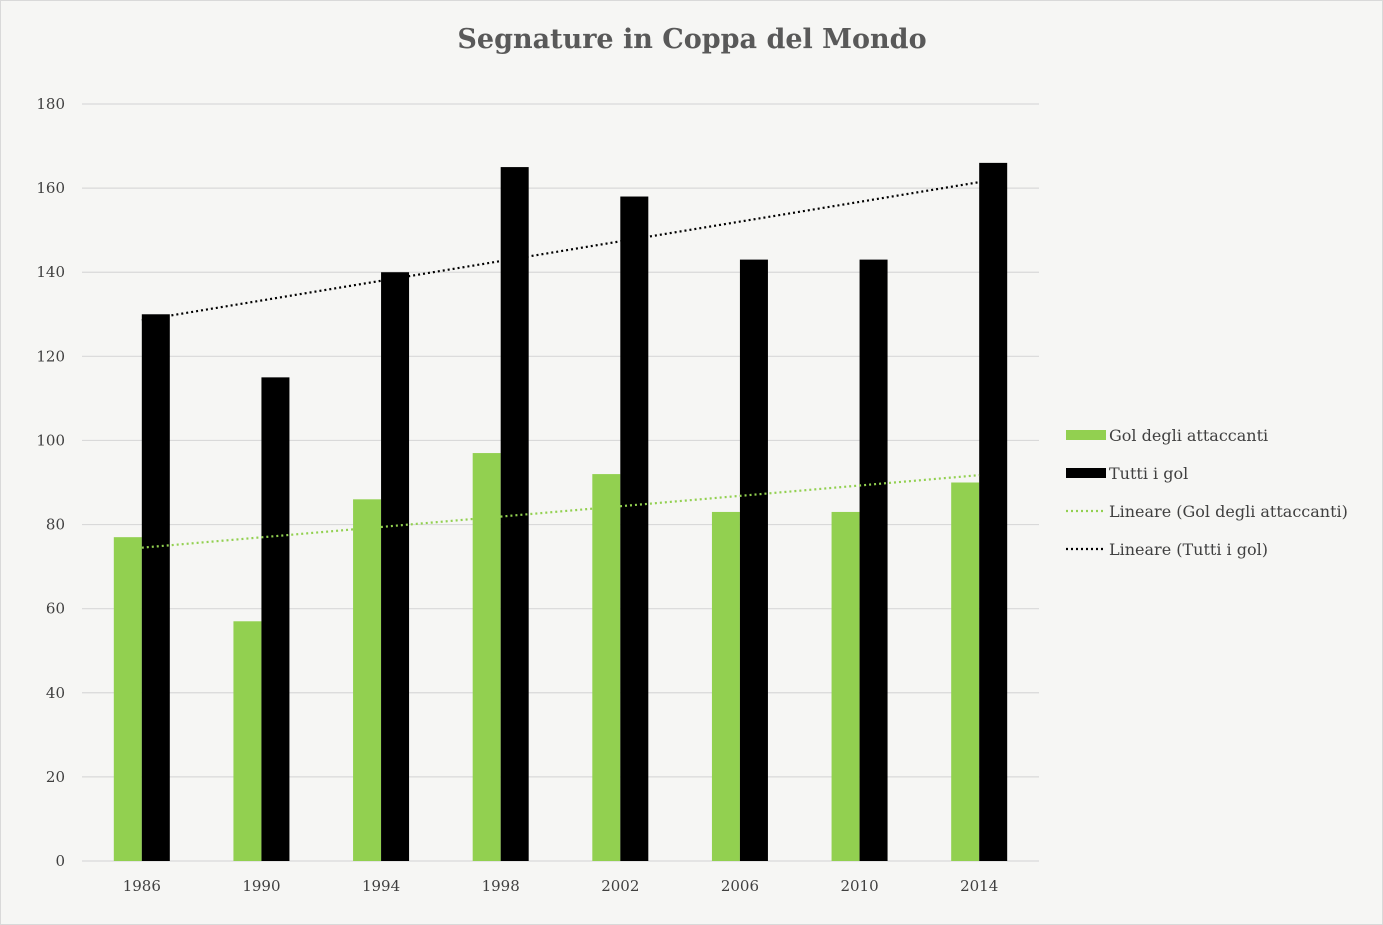 The width and height of the screenshot is (1383, 925). I want to click on y-tick-label: 160, so click(50, 188).